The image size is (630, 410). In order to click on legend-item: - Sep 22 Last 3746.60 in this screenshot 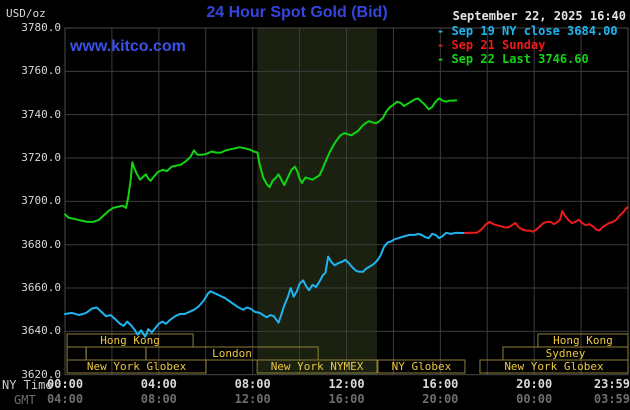, I will do `click(527, 59)`.